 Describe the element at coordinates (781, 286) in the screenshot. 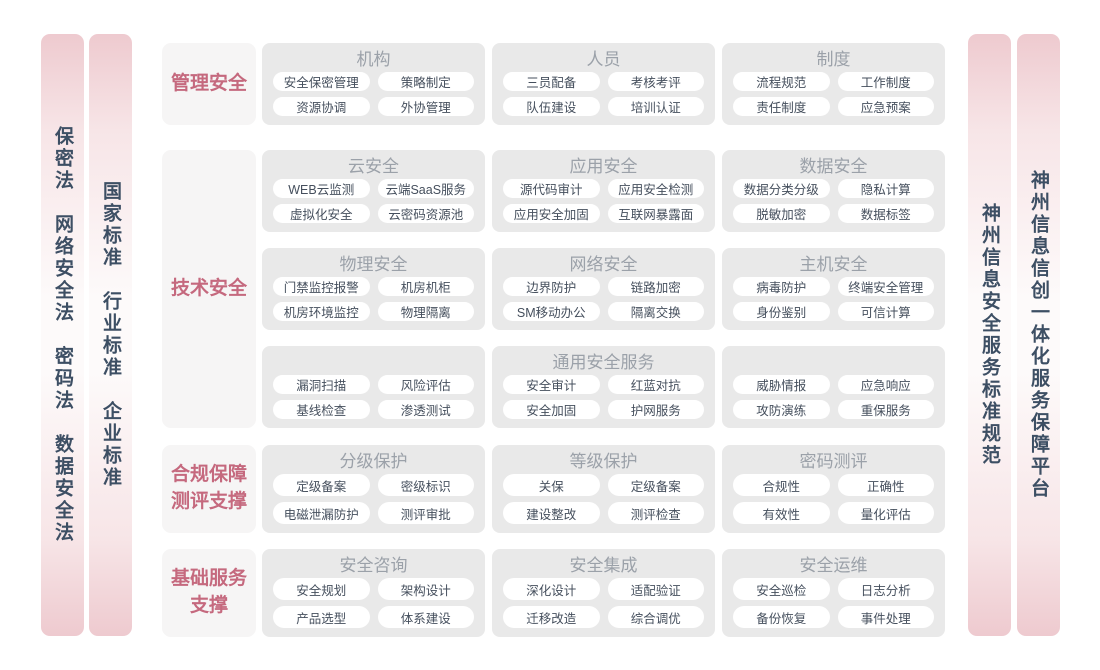

I see `service-chip: 病毒防护` at that location.